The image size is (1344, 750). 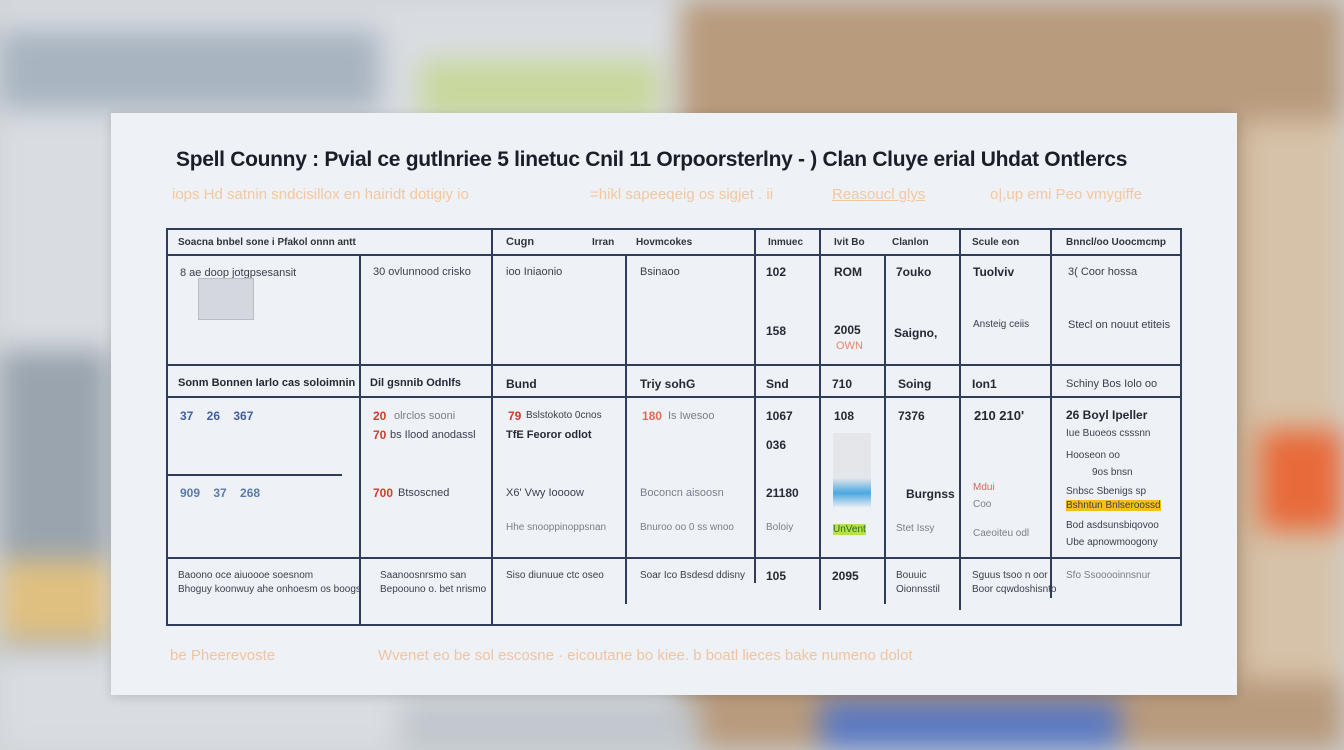 What do you see at coordinates (1112, 472) in the screenshot?
I see `table-cell: 9os bnsn` at bounding box center [1112, 472].